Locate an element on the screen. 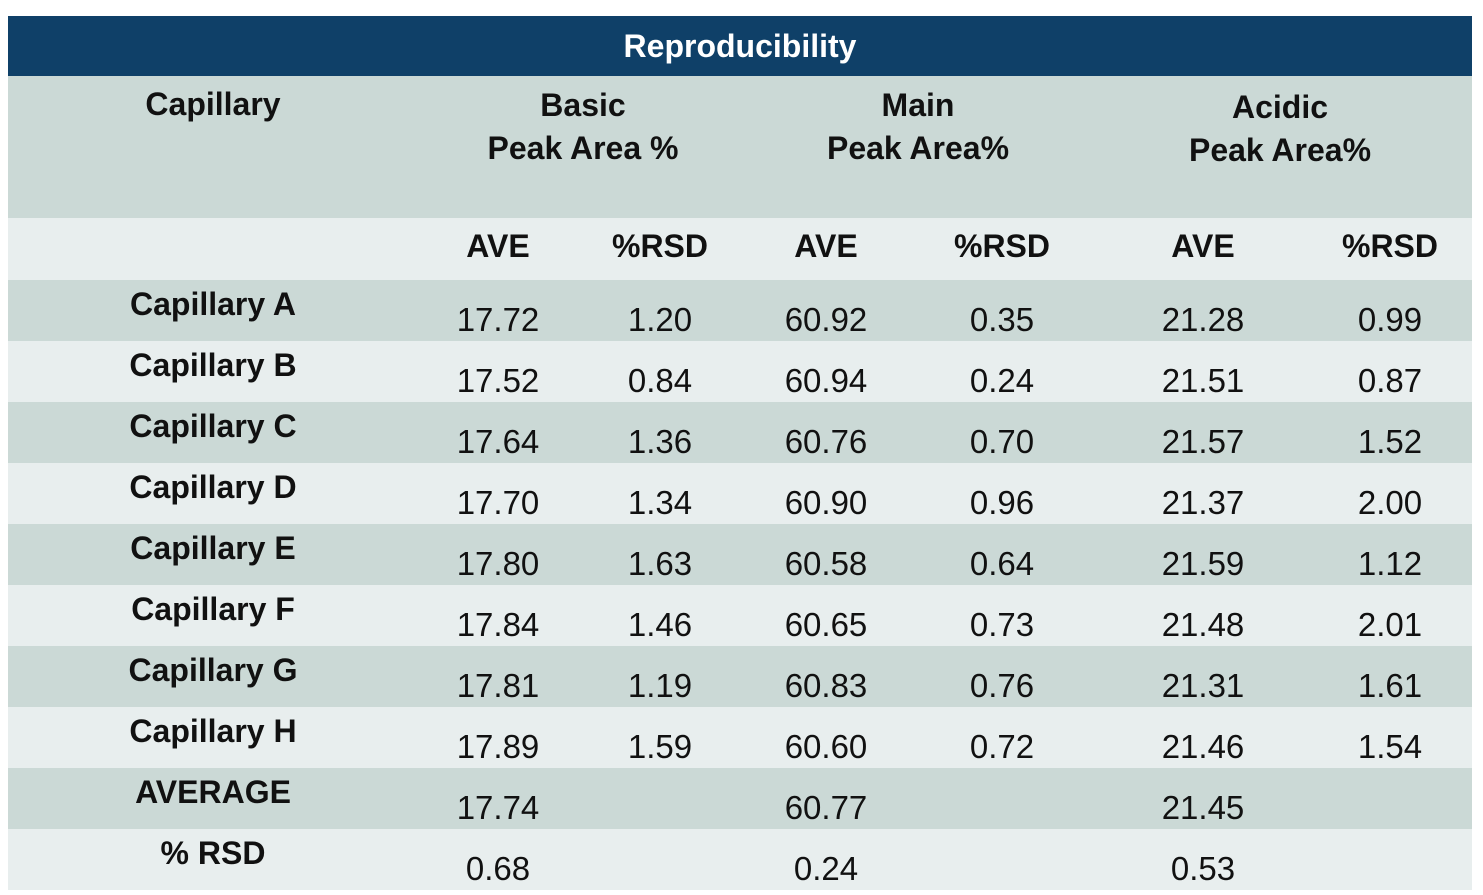 This screenshot has width=1483, height=895. table-row: Capillary F 17.84 1.46 60.65 0.73 21.48 2.01 is located at coordinates (740, 615).